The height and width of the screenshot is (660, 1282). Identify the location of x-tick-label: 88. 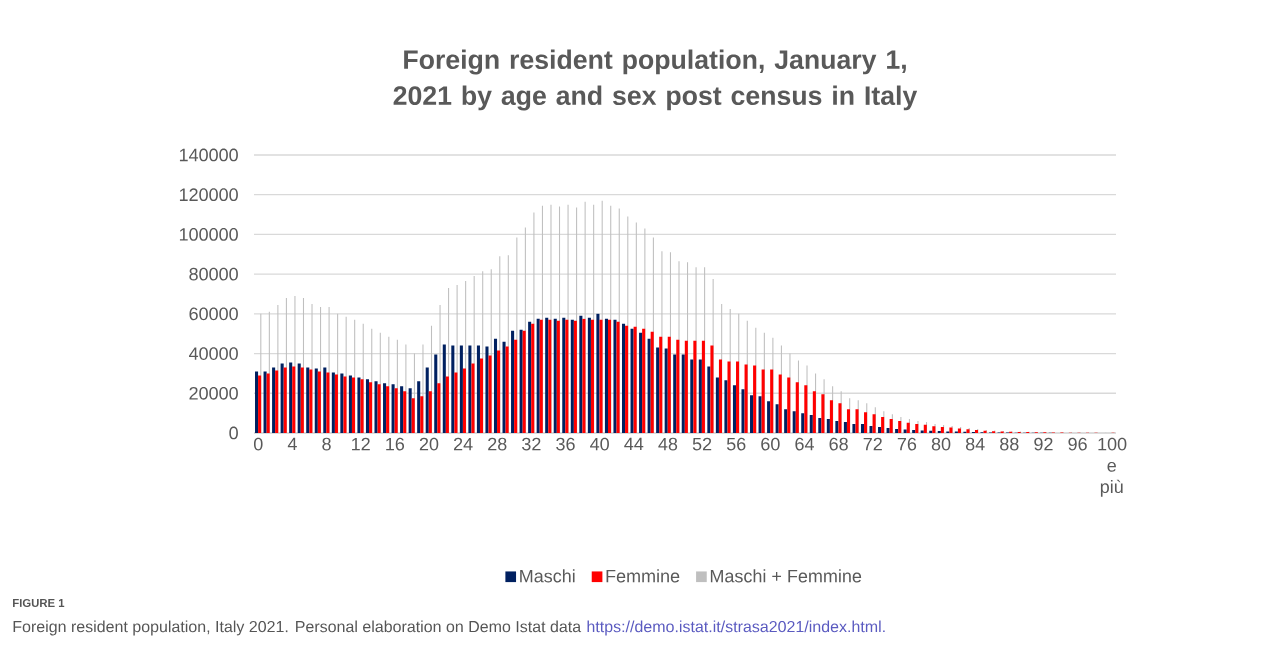
(1009, 444).